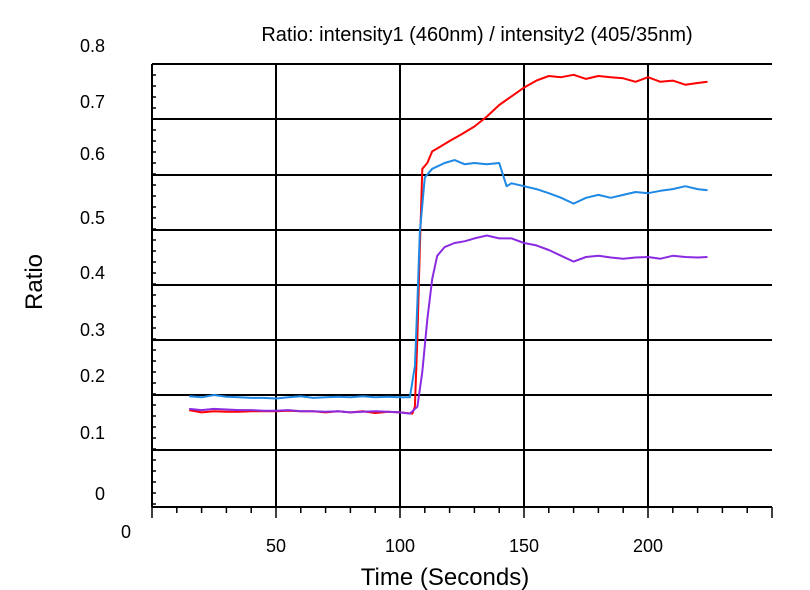  What do you see at coordinates (524, 546) in the screenshot?
I see `x-tick-label: 150` at bounding box center [524, 546].